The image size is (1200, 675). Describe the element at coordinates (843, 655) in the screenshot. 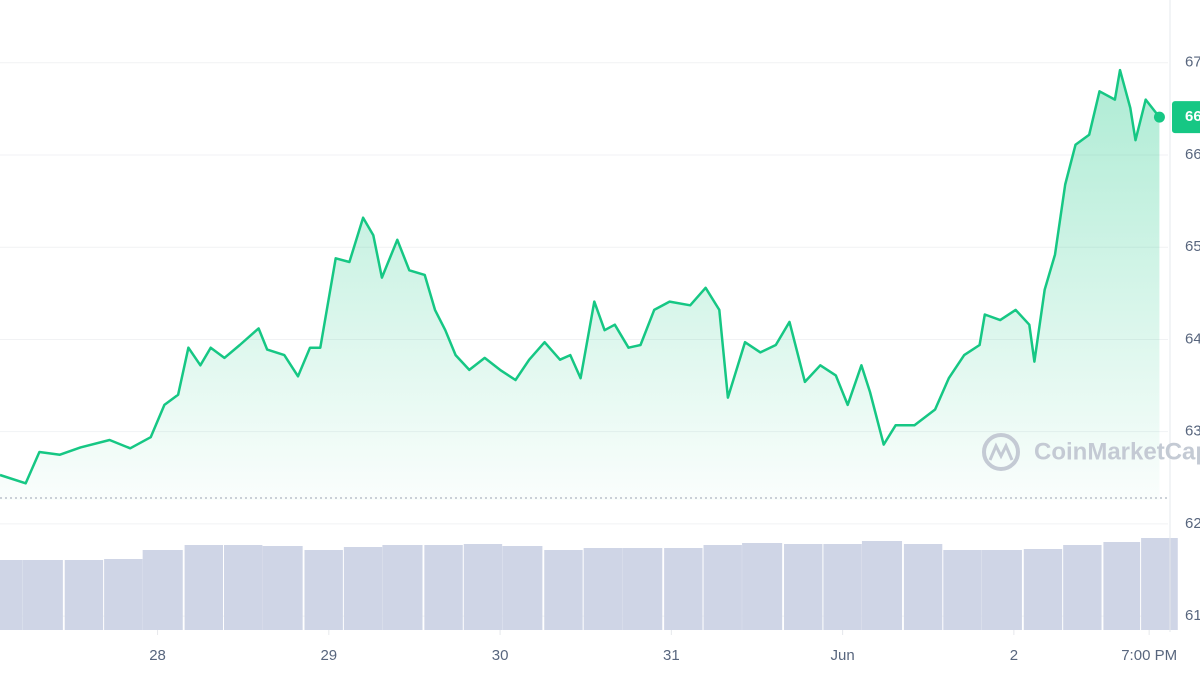

I see `x-tick-label: Jun` at that location.